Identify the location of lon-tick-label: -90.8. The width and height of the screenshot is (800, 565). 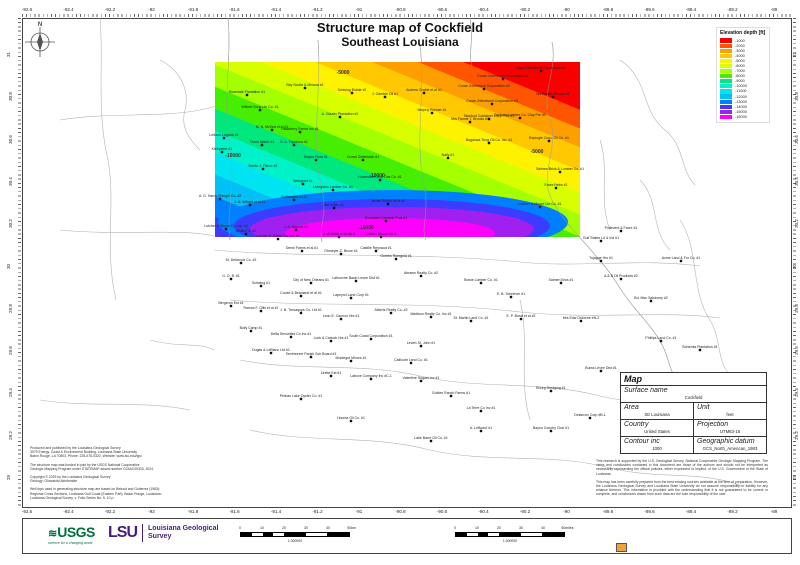
(400, 9).